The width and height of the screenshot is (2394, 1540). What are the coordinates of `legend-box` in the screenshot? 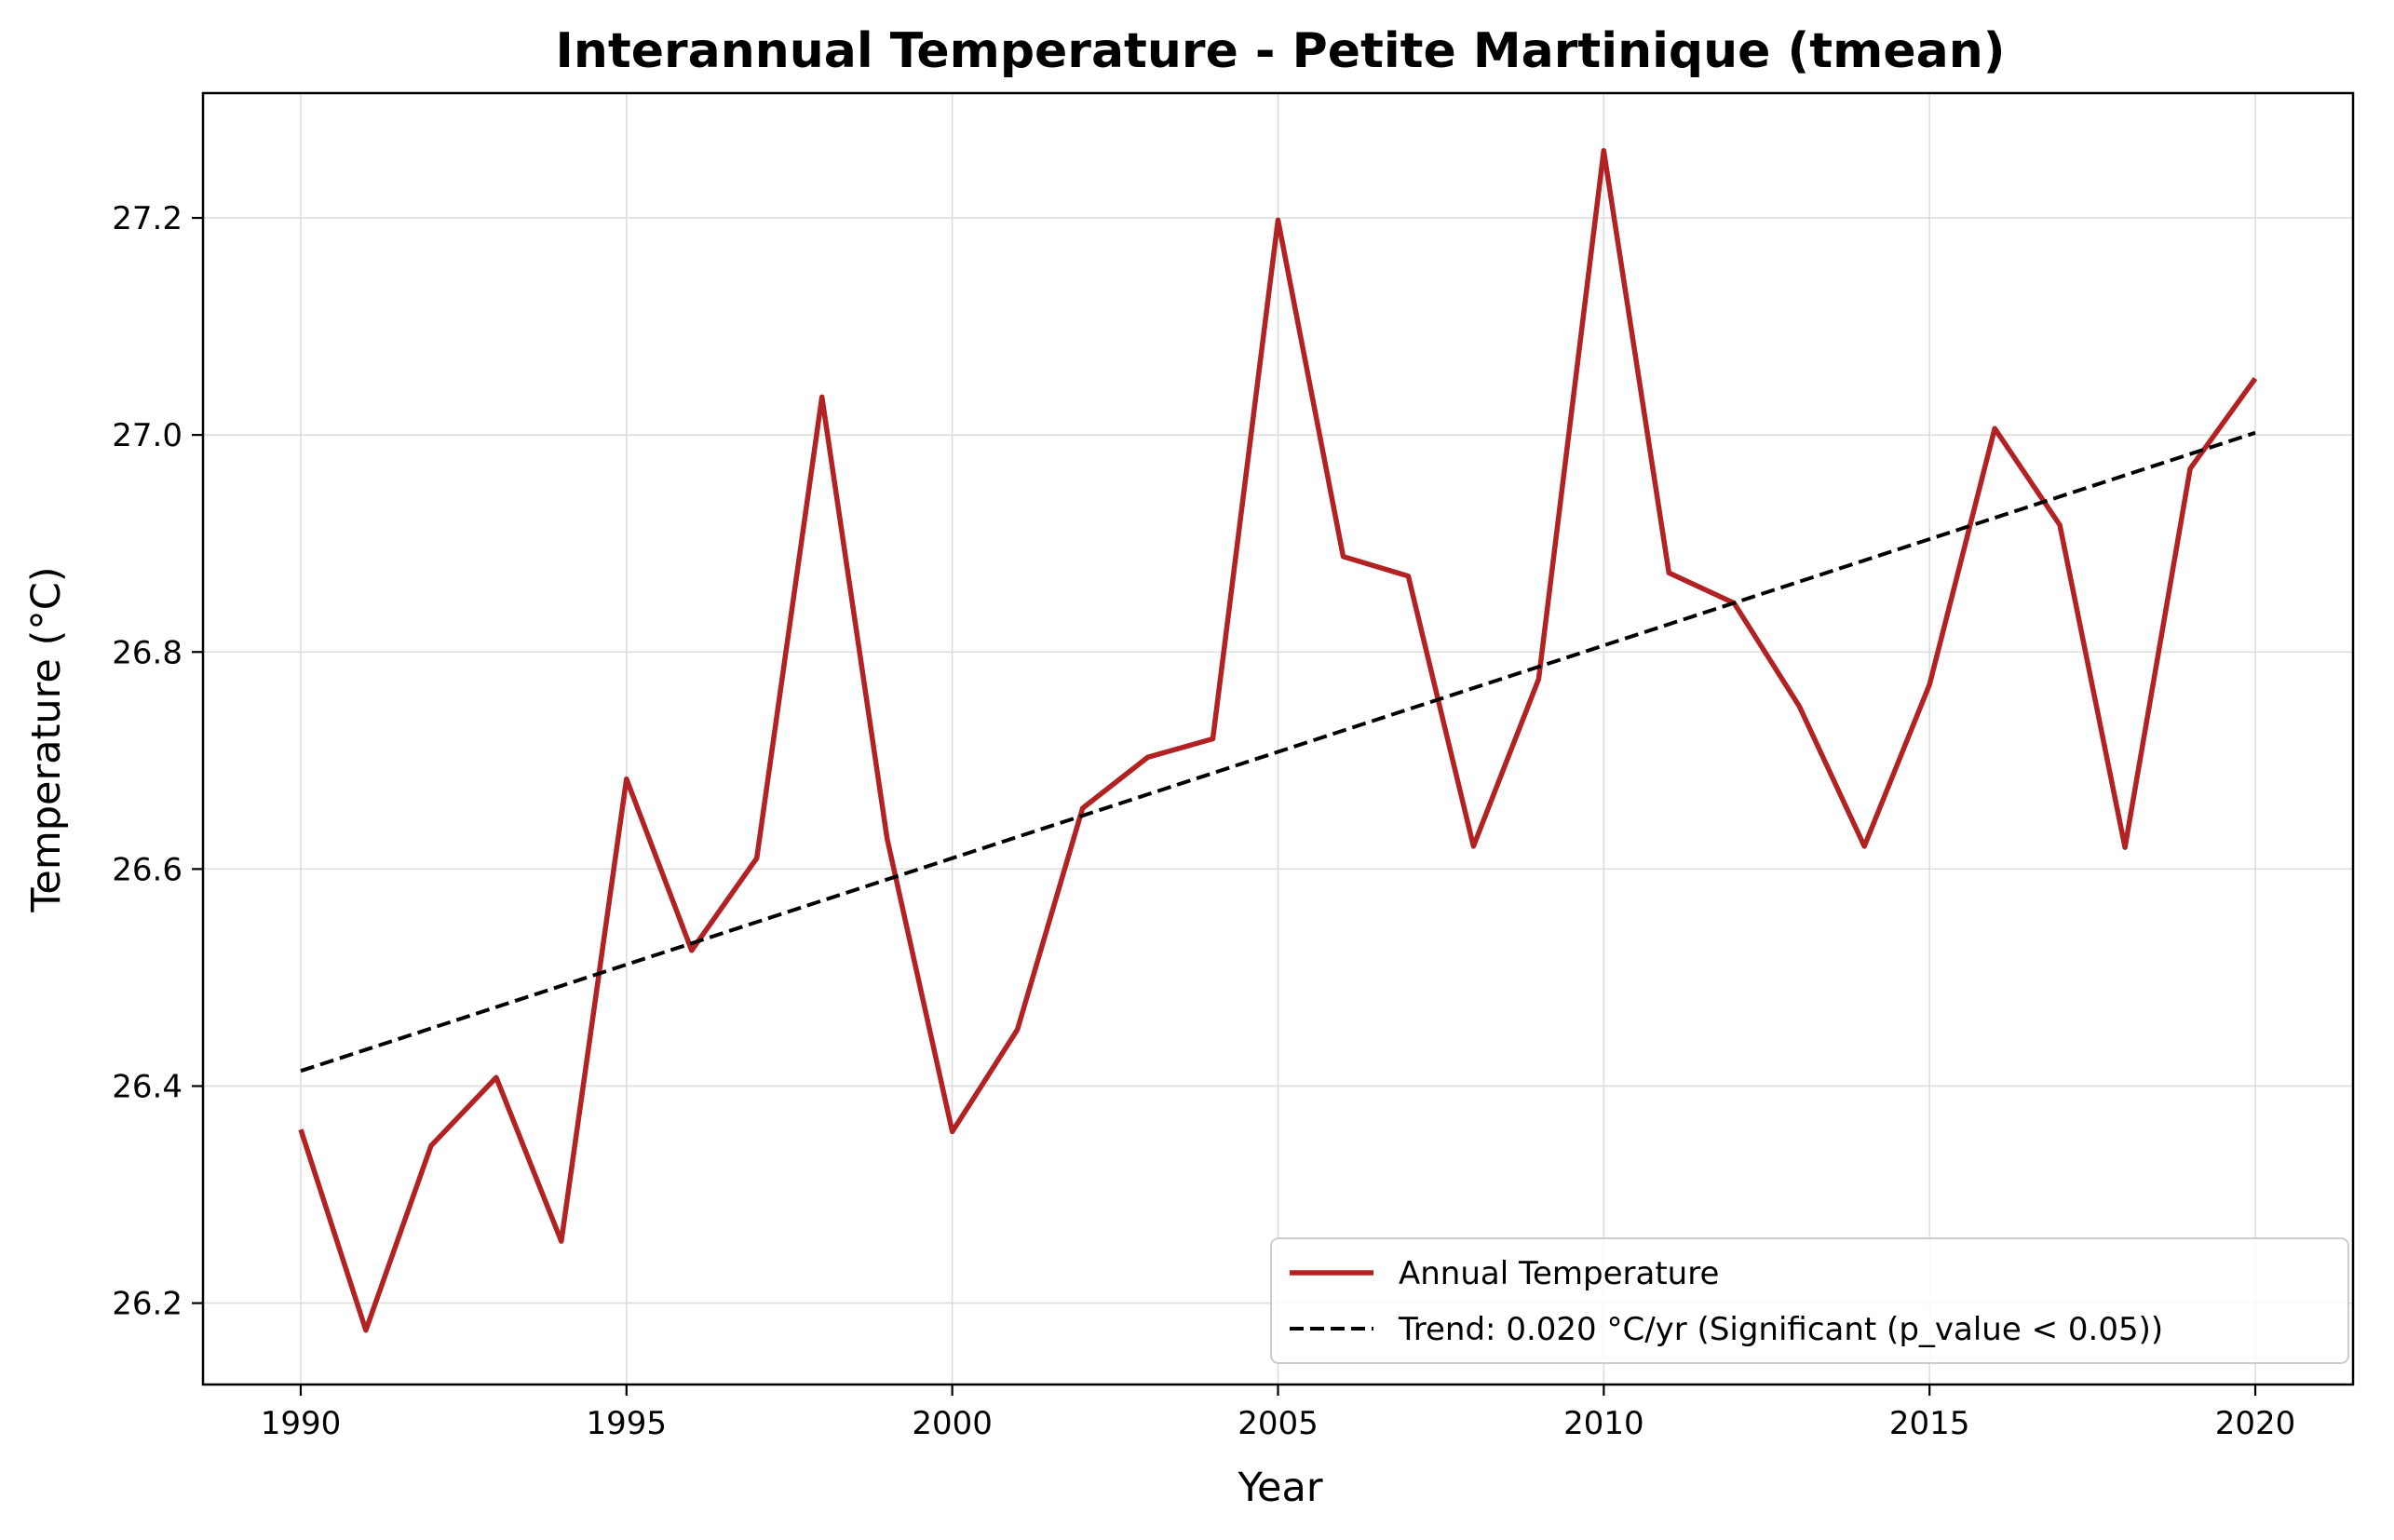 It's located at (1809, 1301).